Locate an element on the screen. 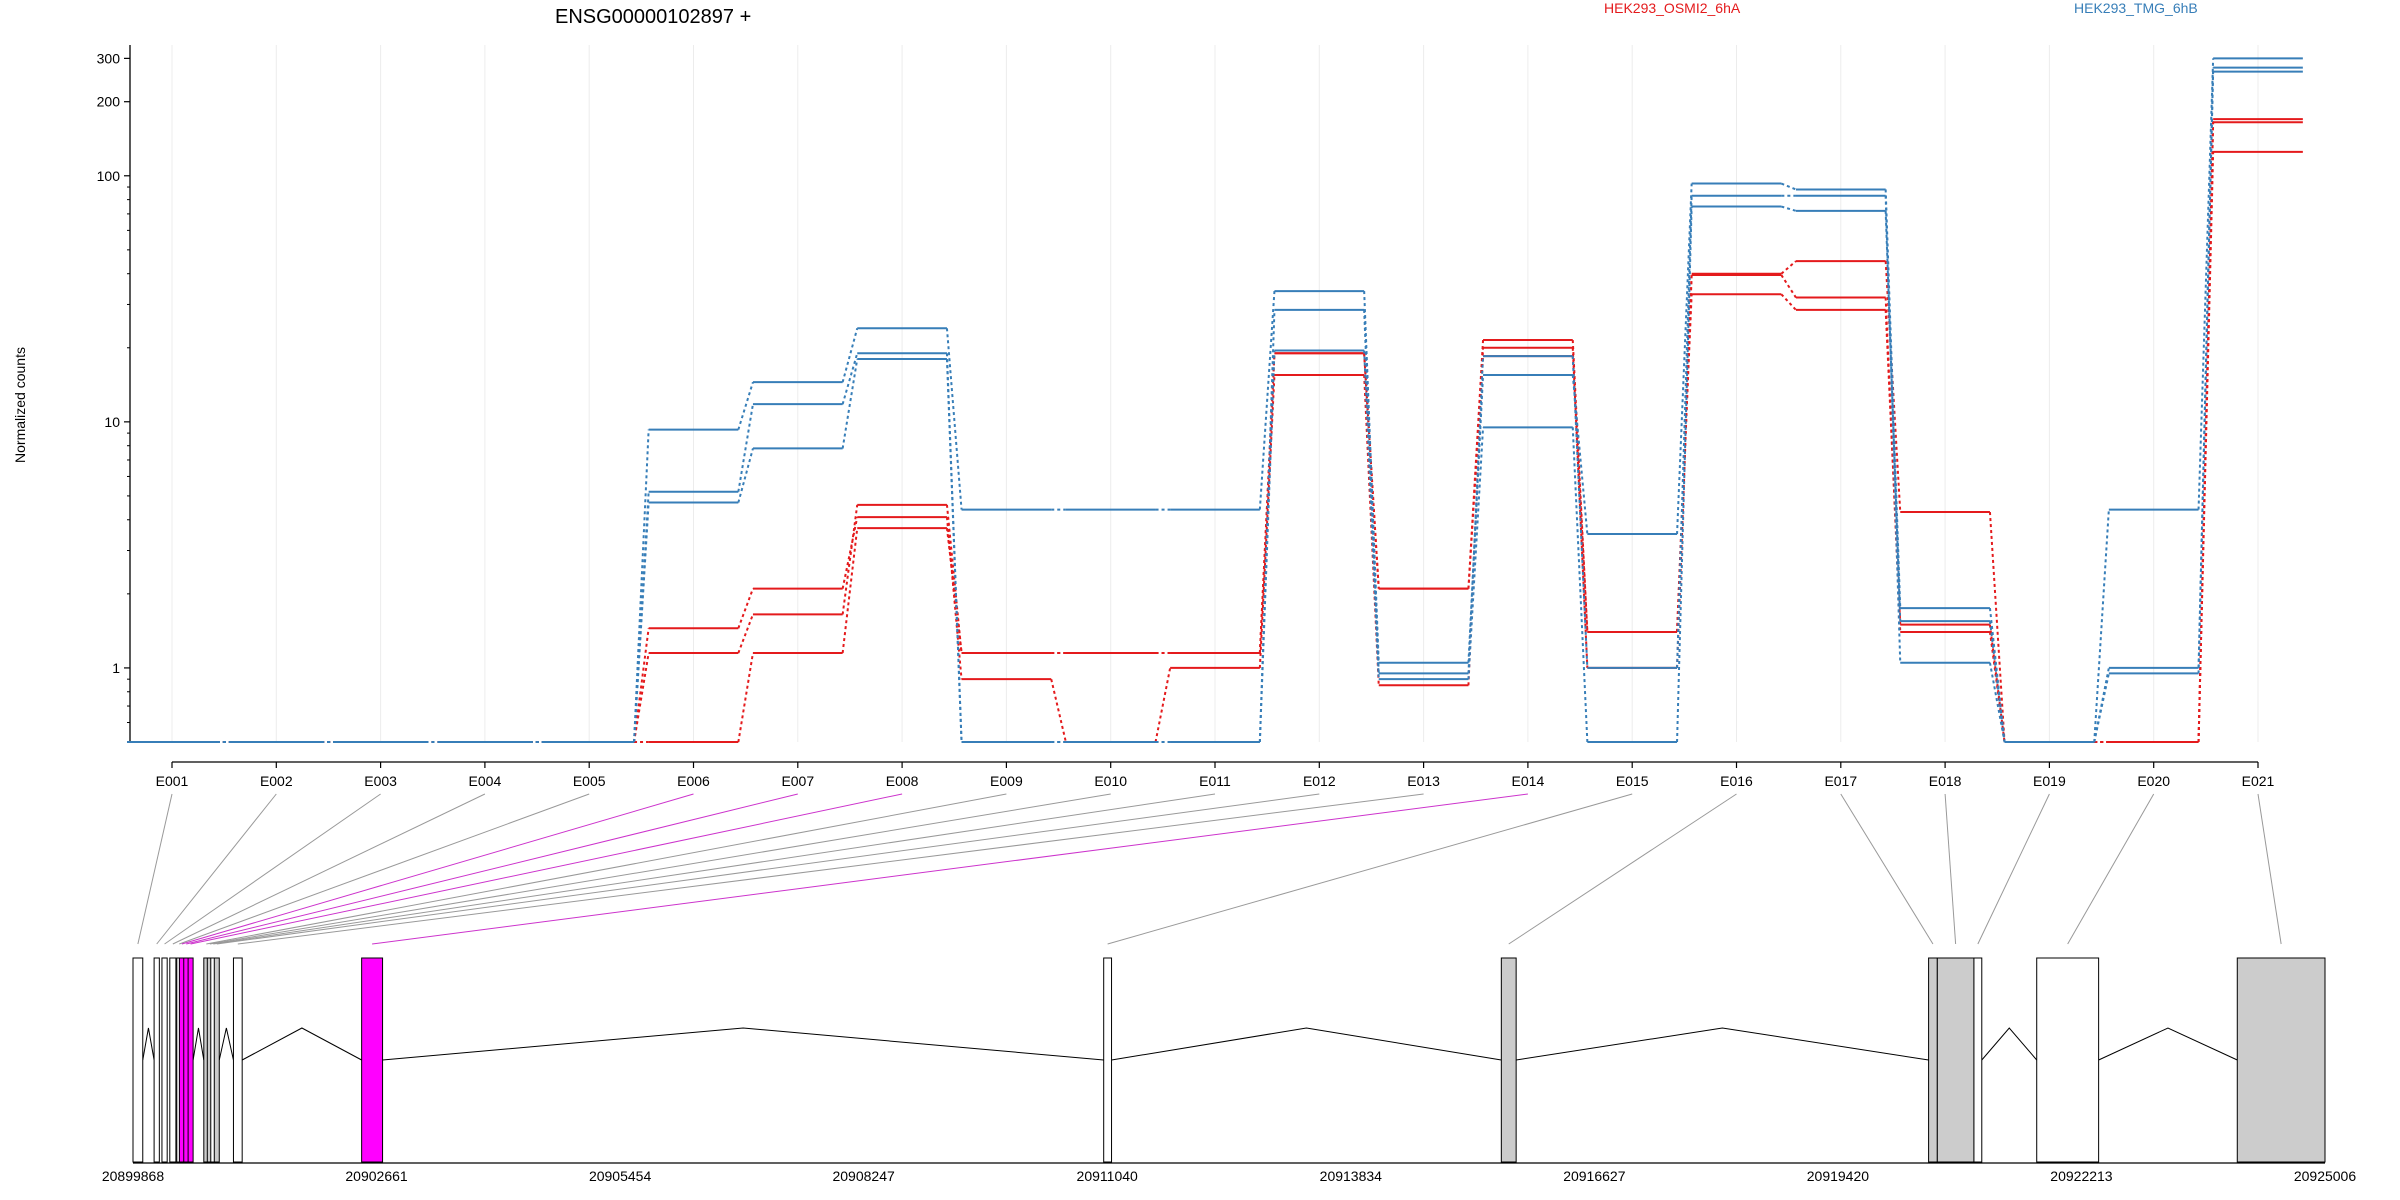 The height and width of the screenshot is (1200, 2400). coord-tick-label: 20902661 is located at coordinates (376, 1176).